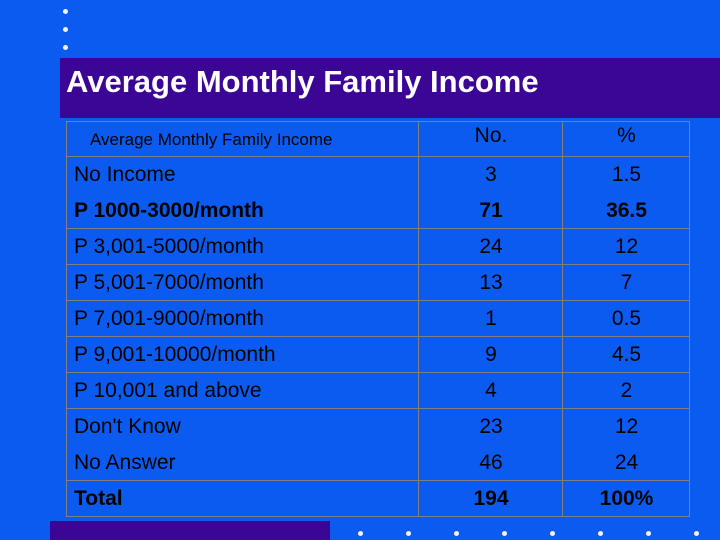  I want to click on total-label: Total, so click(98, 498).